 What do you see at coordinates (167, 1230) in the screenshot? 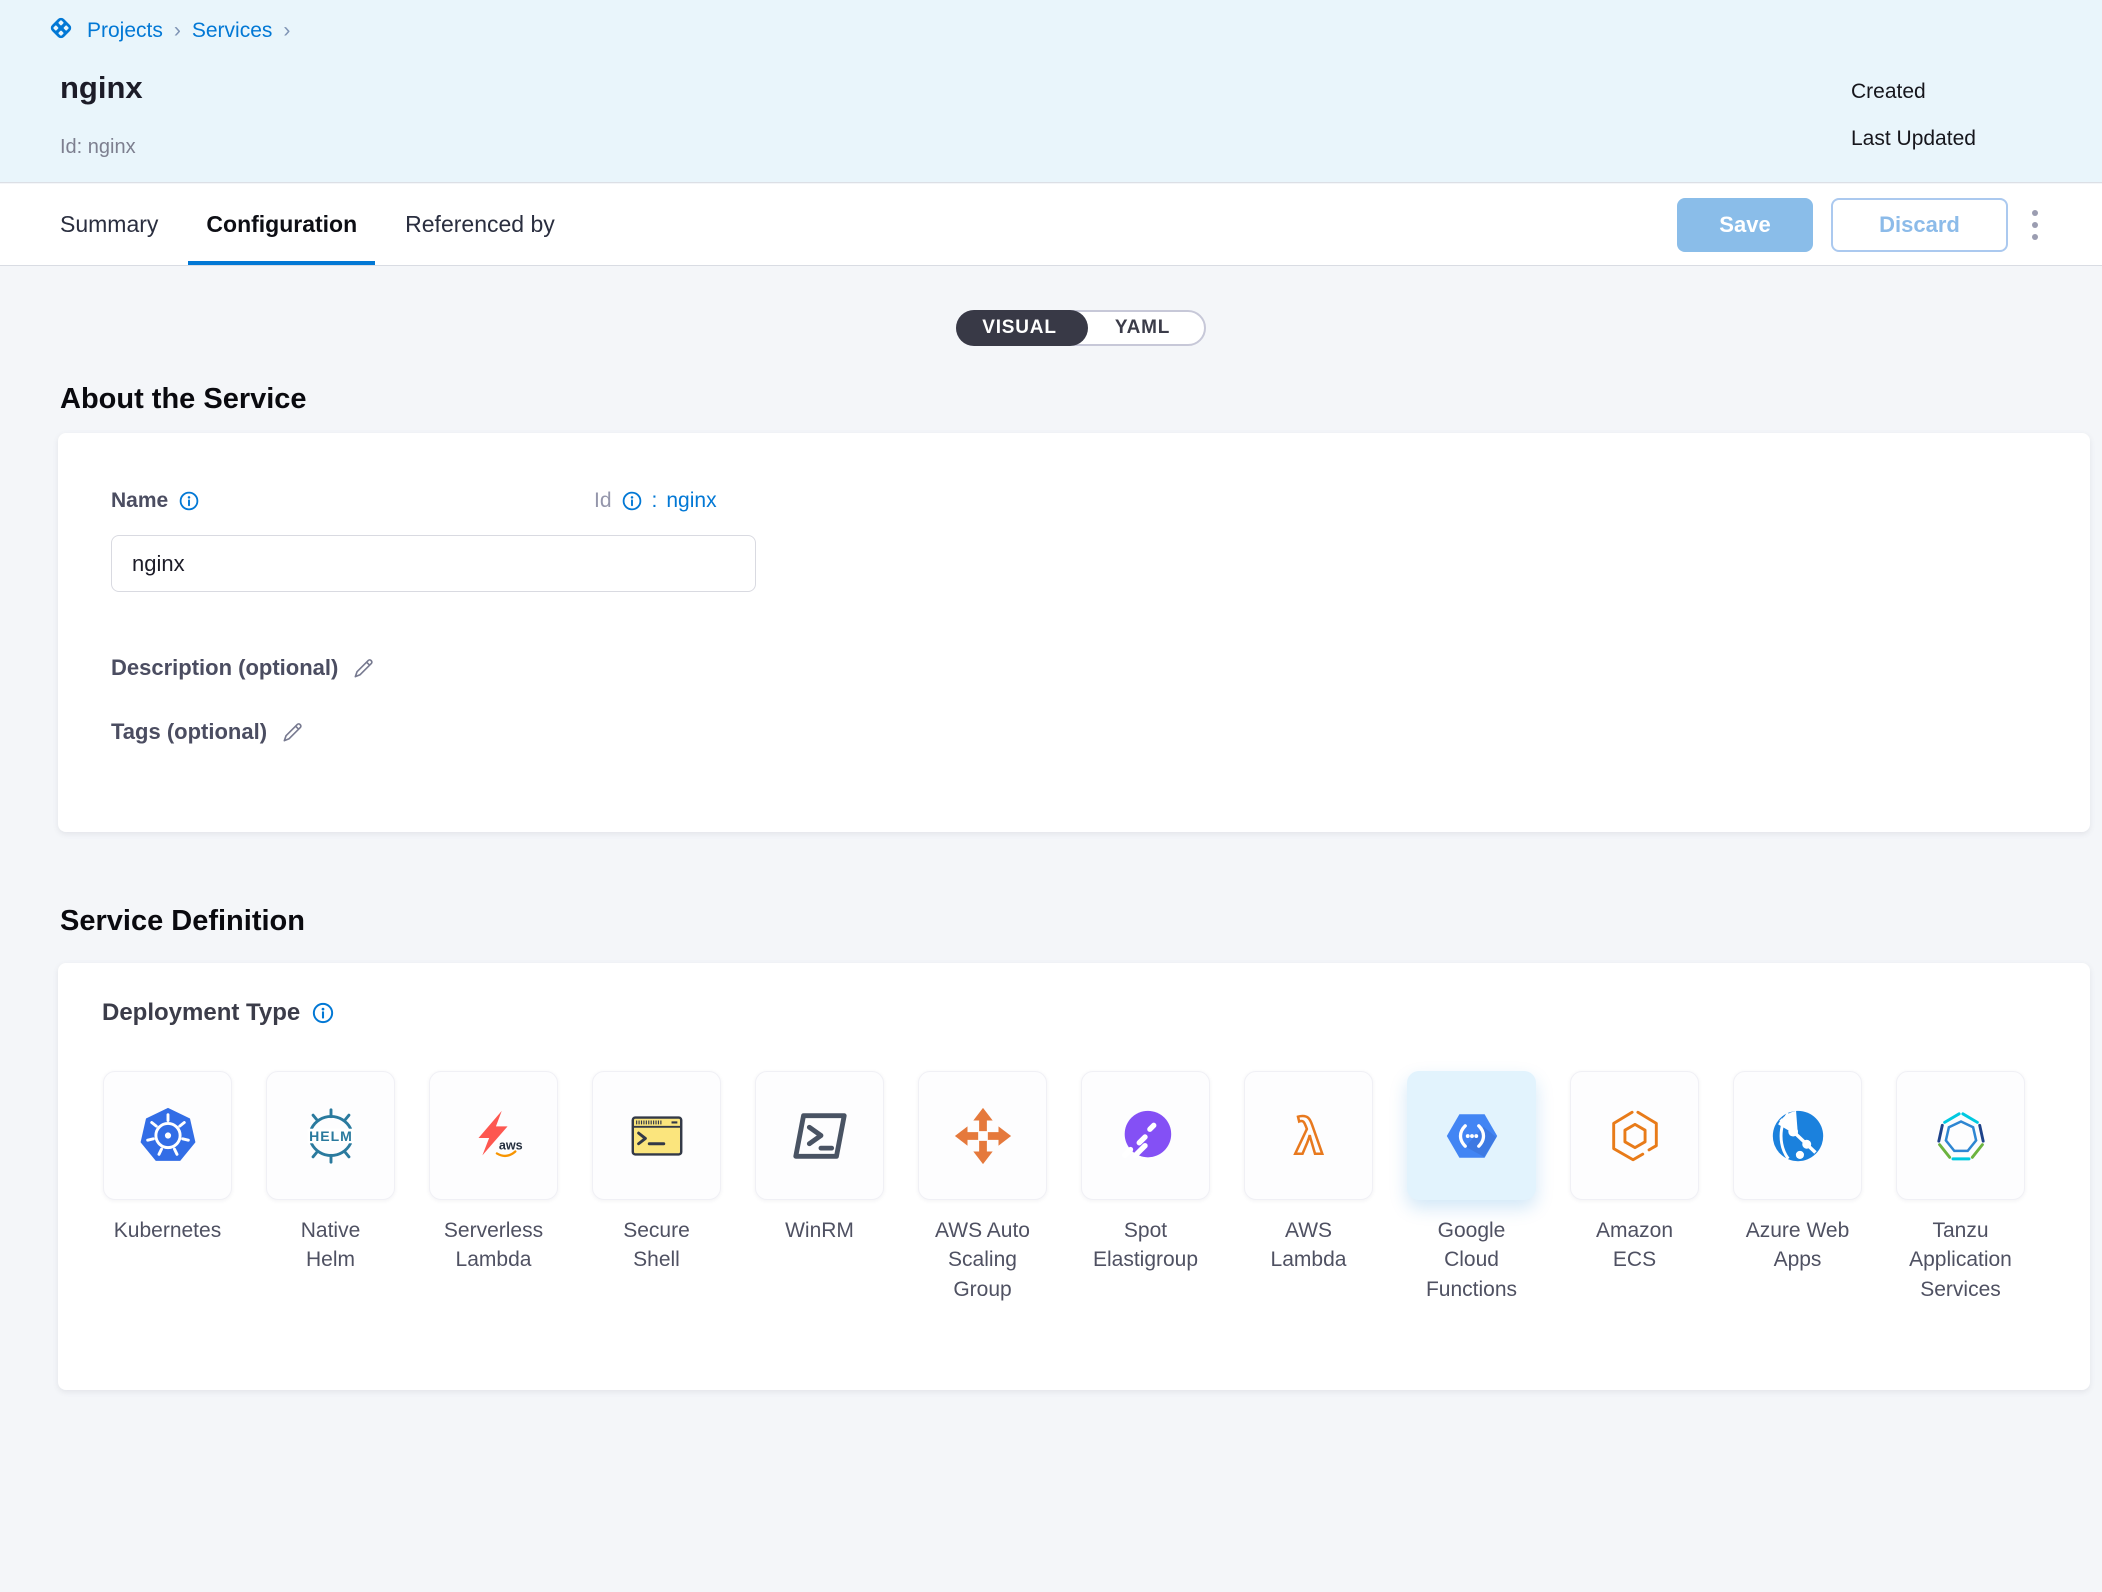
I see `deployment-type-label-kubernetes: Kubernetes` at bounding box center [167, 1230].